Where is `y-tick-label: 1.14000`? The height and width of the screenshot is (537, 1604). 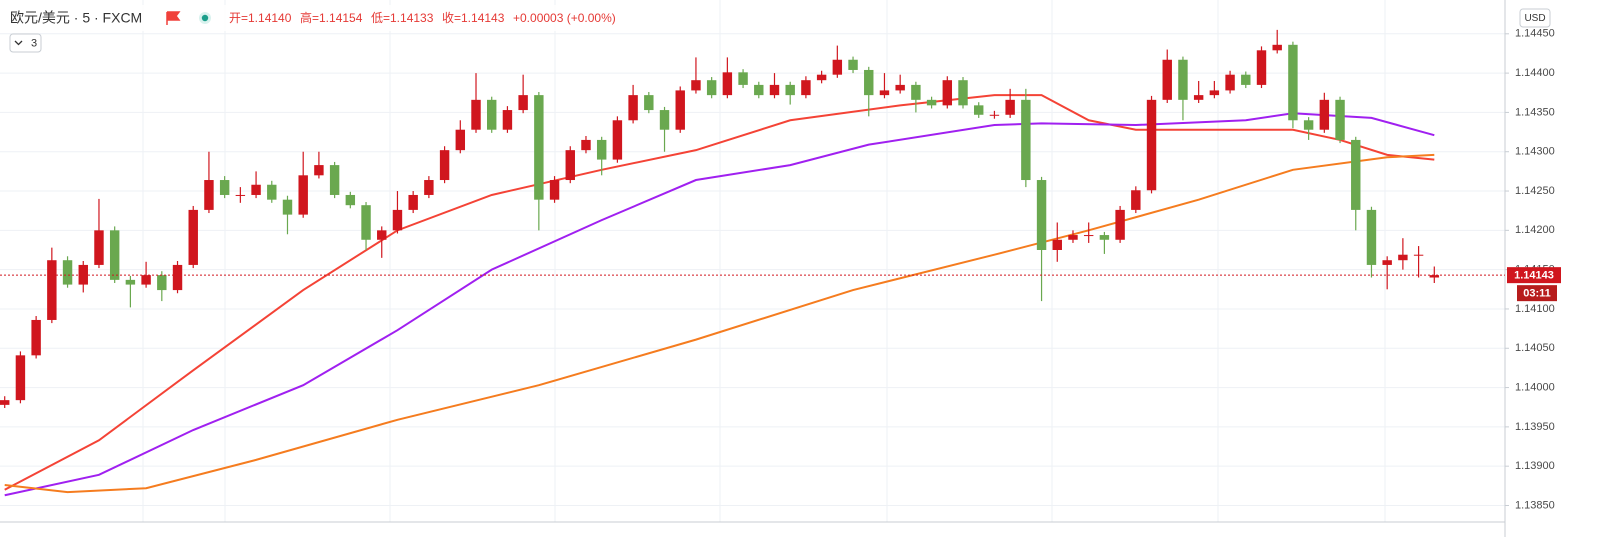 y-tick-label: 1.14000 is located at coordinates (1535, 387).